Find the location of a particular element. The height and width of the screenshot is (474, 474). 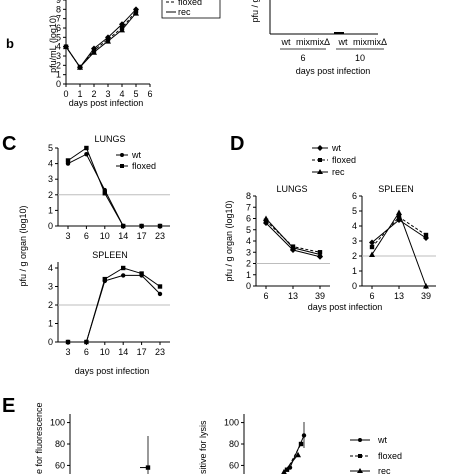

y-axis-title: pfu/mL (log10) is located at coordinates (53, 44).